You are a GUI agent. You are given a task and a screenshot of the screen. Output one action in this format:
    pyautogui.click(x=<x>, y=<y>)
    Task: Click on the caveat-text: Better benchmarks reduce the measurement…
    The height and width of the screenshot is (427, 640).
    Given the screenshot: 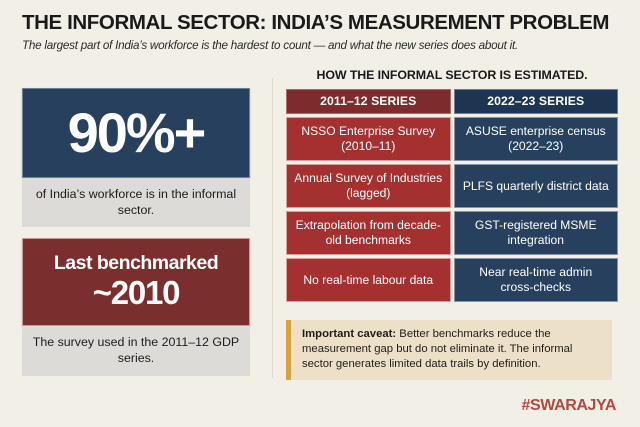 What is the action you would take?
    pyautogui.click(x=437, y=349)
    